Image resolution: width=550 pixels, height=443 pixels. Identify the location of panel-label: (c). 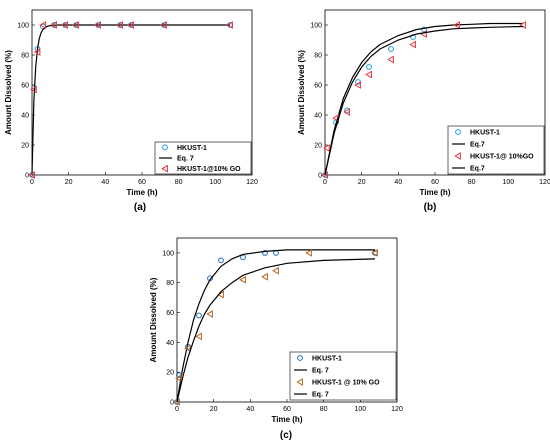
(286, 435).